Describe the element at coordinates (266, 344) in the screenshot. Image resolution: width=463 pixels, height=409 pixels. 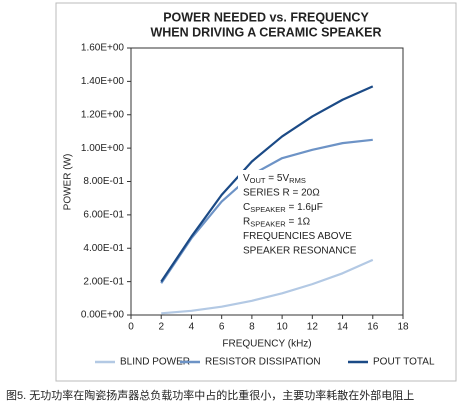
I see `x-axis-label: FREQUENCY (kHz)` at that location.